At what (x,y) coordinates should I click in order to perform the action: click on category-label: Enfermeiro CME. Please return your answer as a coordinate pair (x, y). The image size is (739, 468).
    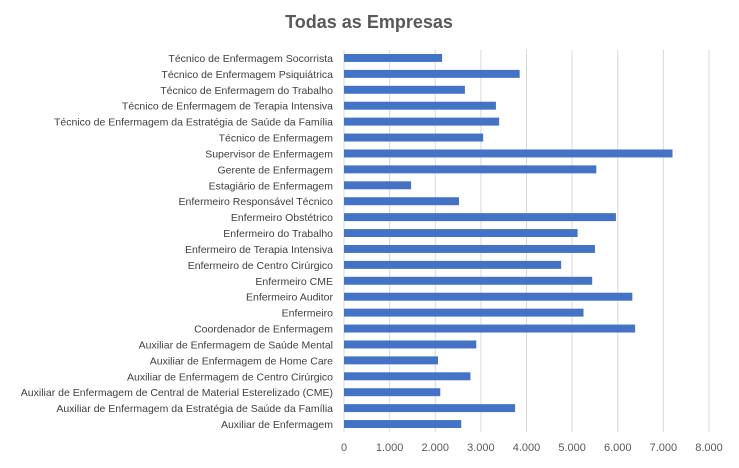
    Looking at the image, I should click on (294, 282).